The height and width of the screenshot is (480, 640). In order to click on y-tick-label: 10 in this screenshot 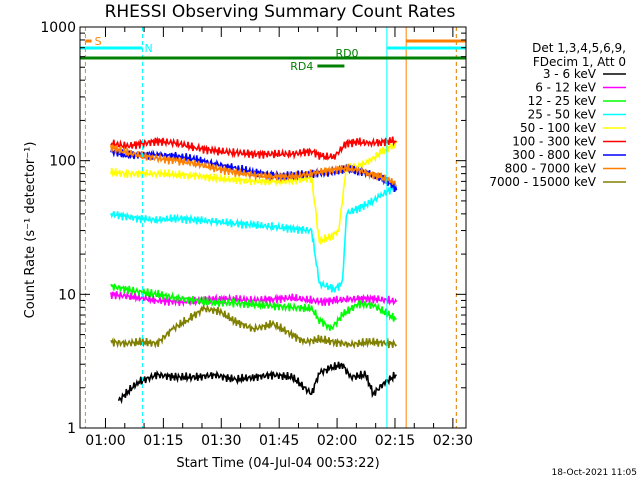, I will do `click(67, 295)`.